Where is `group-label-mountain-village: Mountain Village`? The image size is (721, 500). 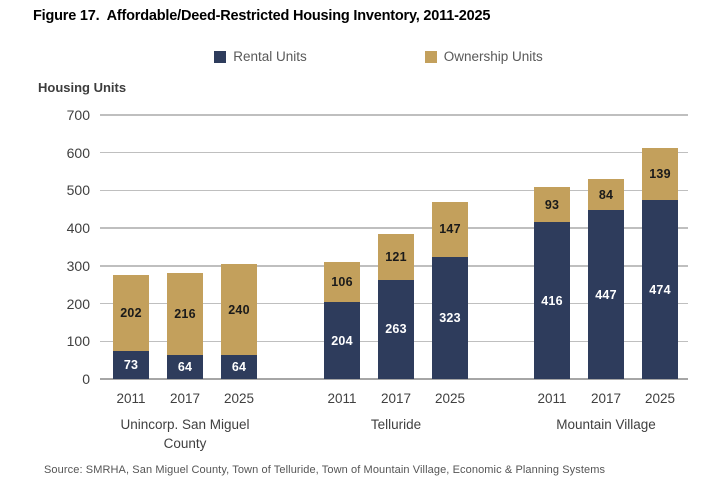 group-label-mountain-village: Mountain Village is located at coordinates (606, 424).